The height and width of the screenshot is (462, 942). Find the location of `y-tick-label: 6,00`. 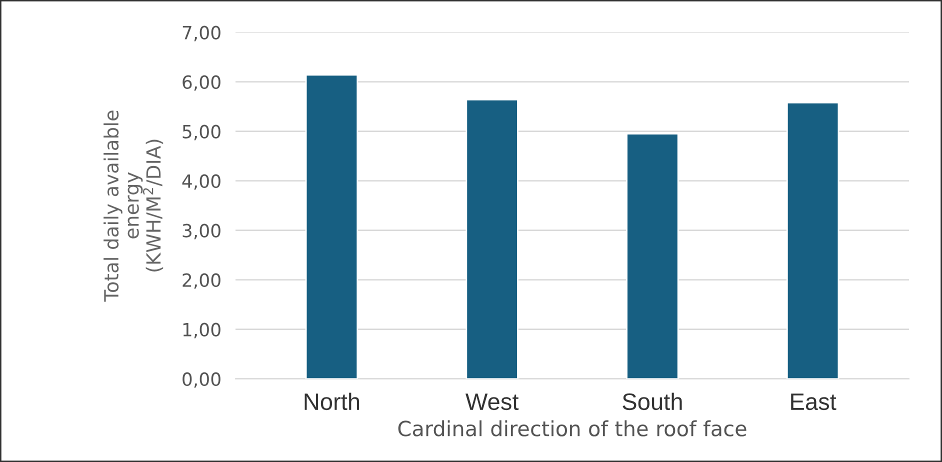

y-tick-label: 6,00 is located at coordinates (201, 83).